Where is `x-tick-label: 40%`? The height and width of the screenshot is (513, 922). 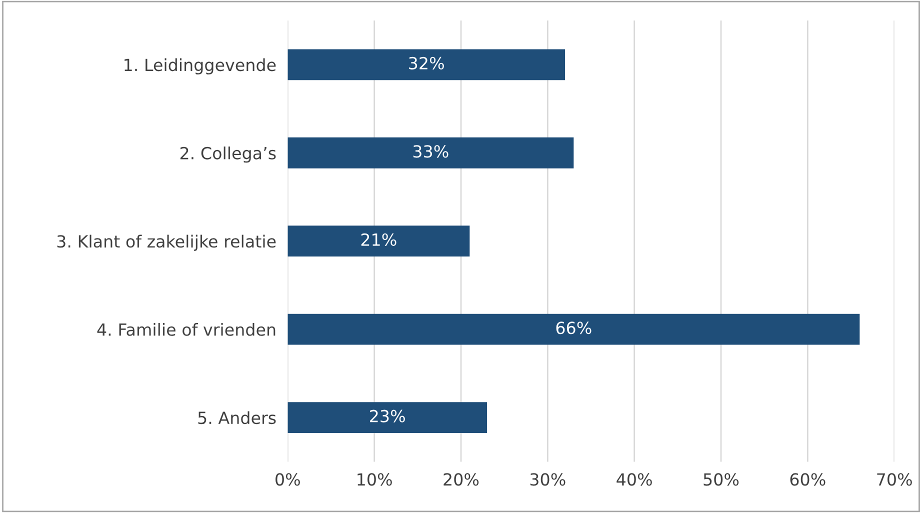 x-tick-label: 40% is located at coordinates (634, 479).